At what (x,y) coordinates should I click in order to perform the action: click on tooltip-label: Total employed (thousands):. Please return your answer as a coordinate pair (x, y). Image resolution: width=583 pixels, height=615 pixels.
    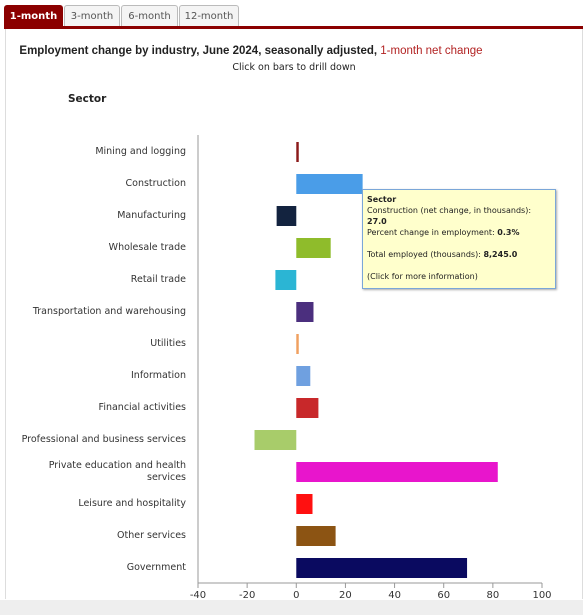
    Looking at the image, I should click on (425, 254).